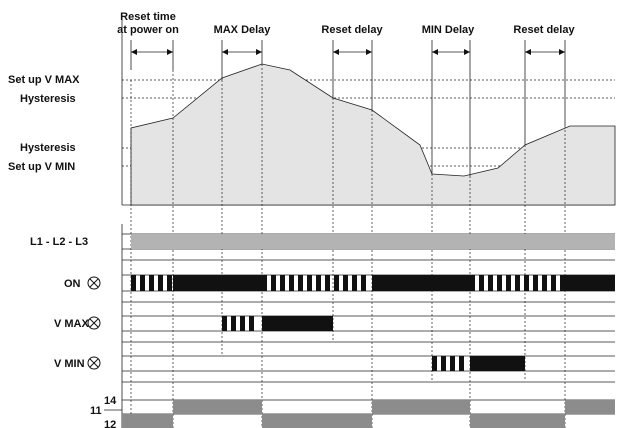 The image size is (627, 428). I want to click on vmax-solid, so click(297, 323).